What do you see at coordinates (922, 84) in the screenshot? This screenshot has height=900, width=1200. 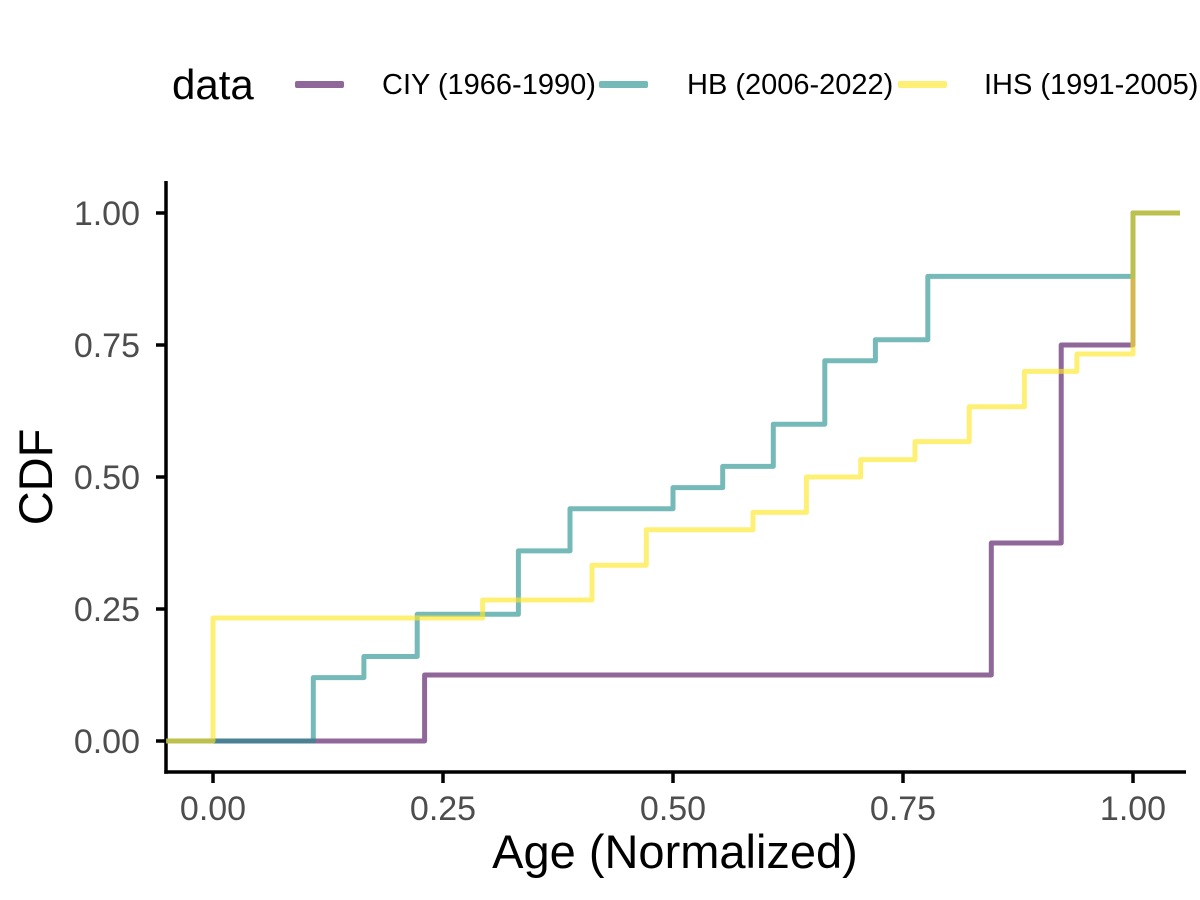 I see `legend-key-ihs-line` at bounding box center [922, 84].